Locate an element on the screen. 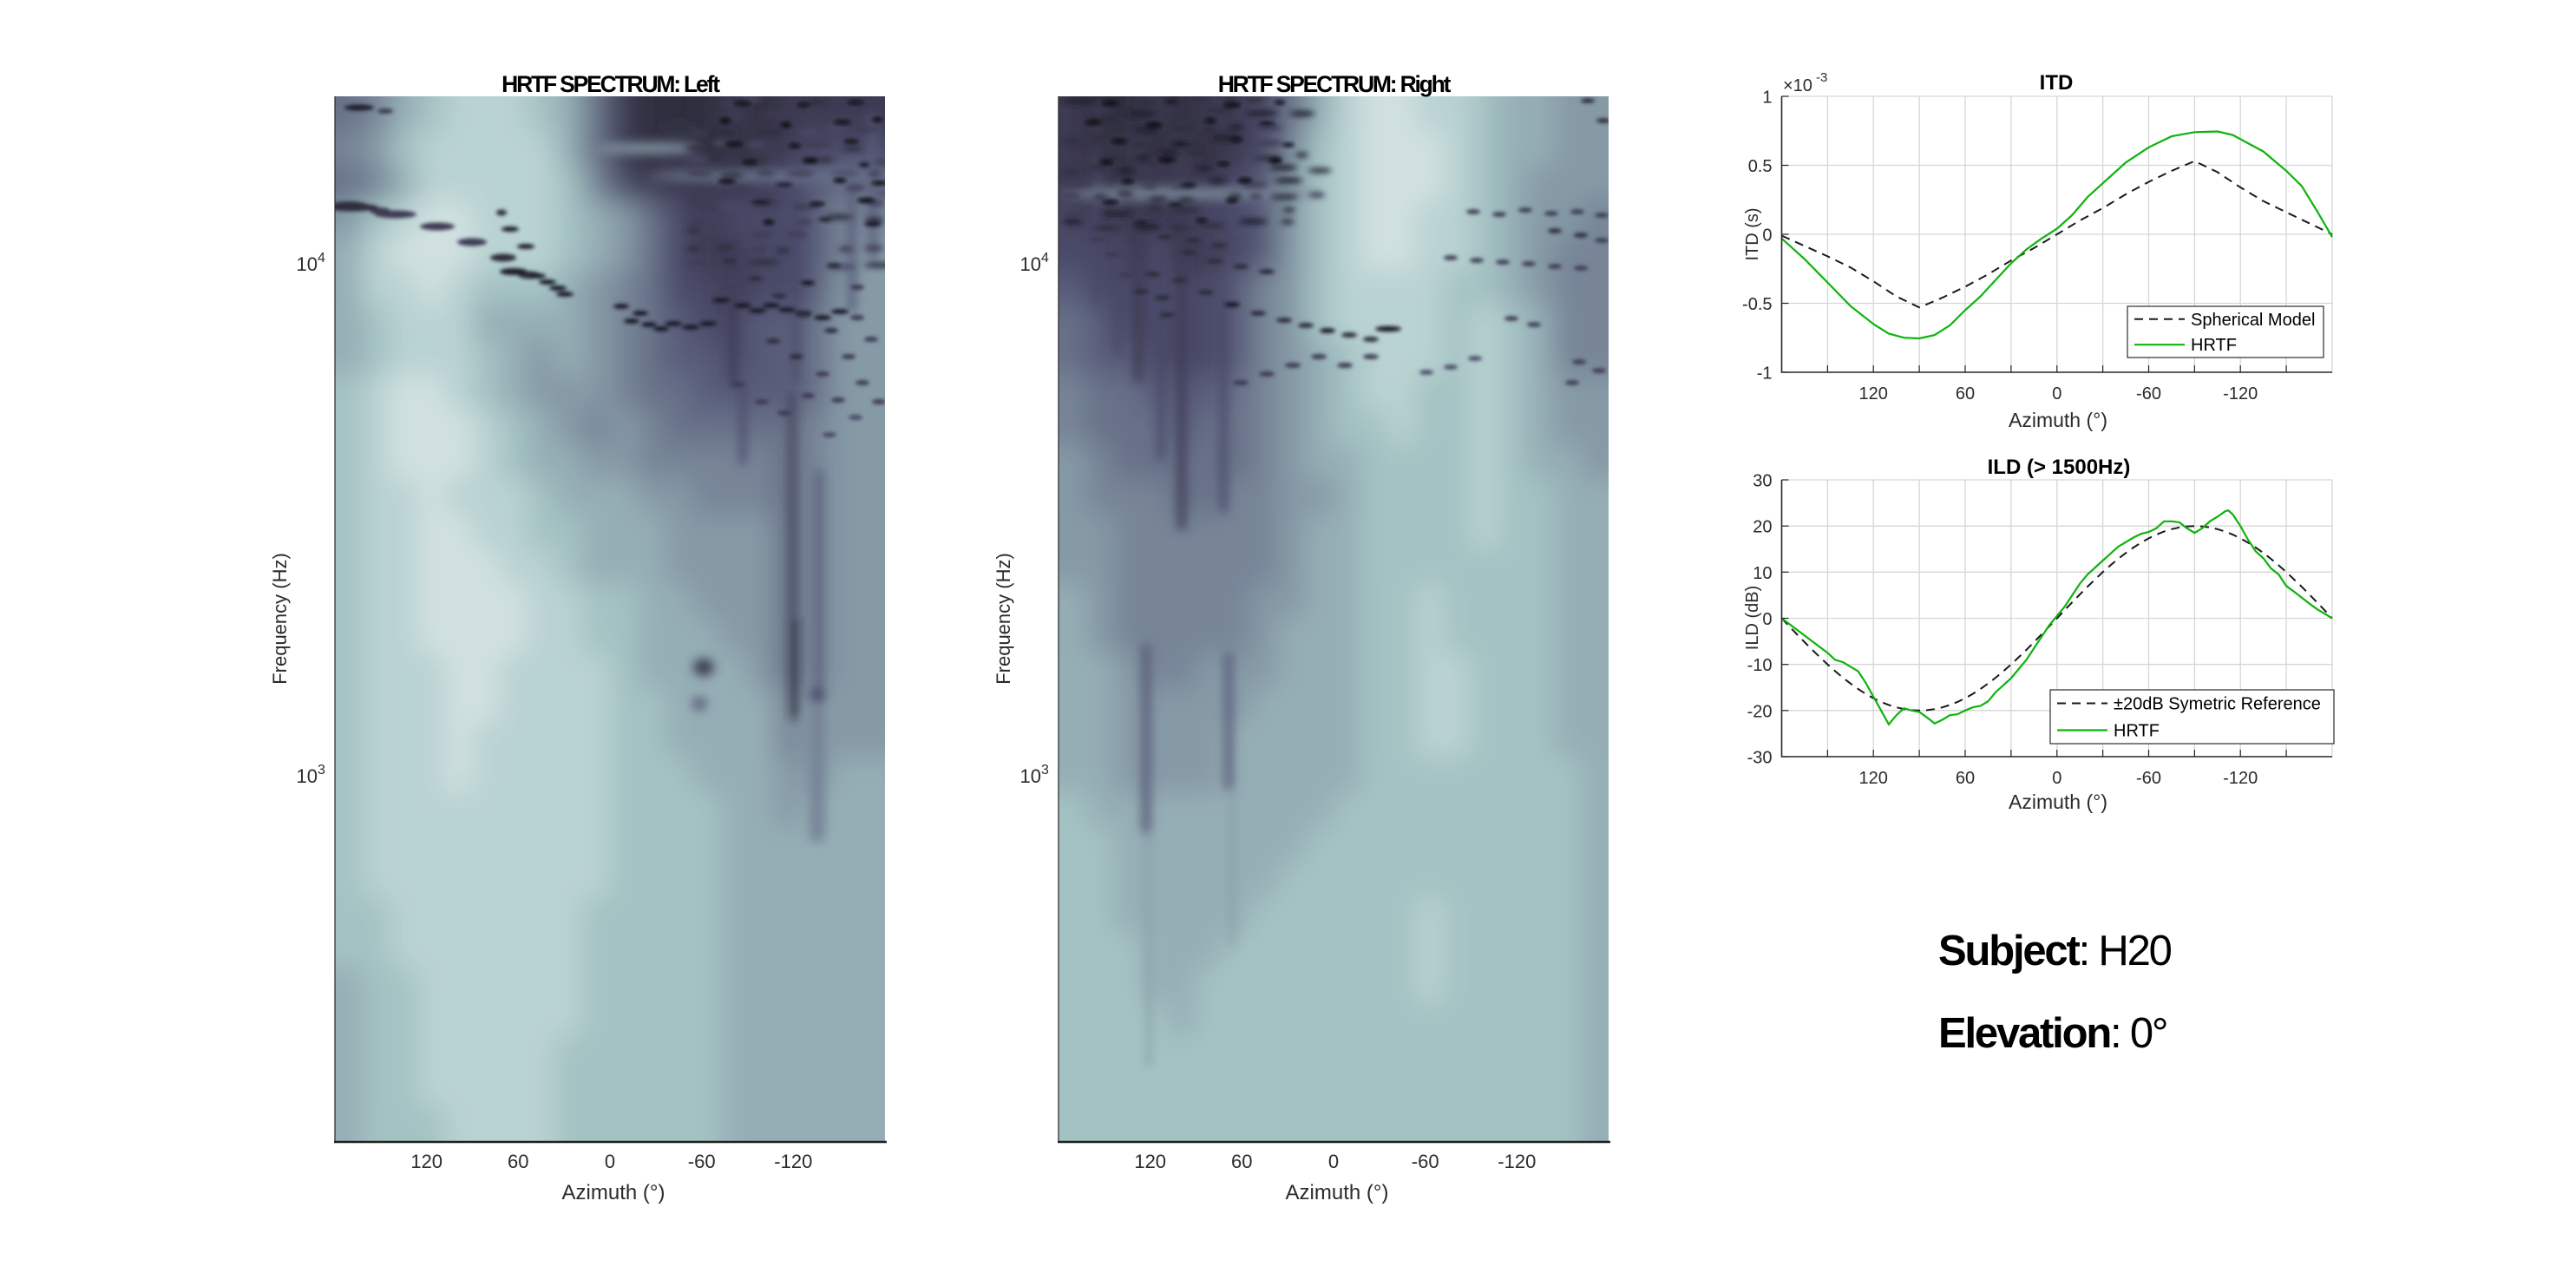 The height and width of the screenshot is (1286, 2576). svg-text: ITD (s) is located at coordinates (1752, 233).